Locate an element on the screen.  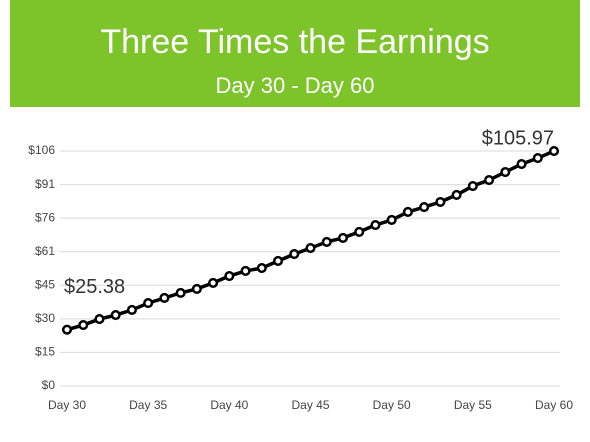
y-tick-label: $30 is located at coordinates (45, 318).